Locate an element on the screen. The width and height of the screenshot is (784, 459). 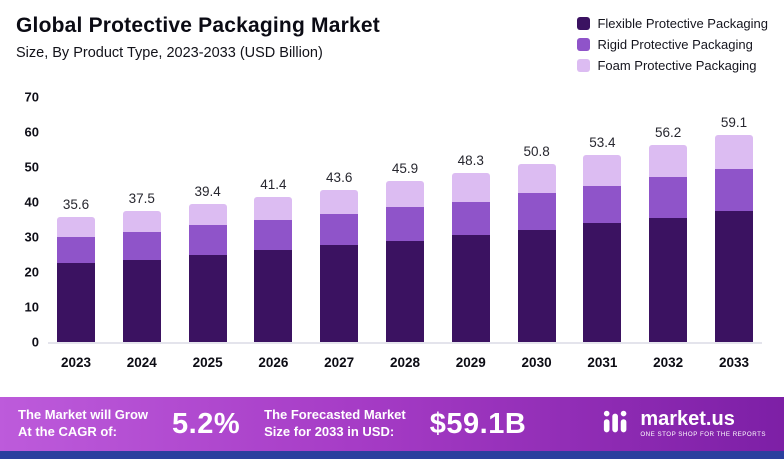
bar-group-2023: 35.6 2023 is located at coordinates (76, 233).